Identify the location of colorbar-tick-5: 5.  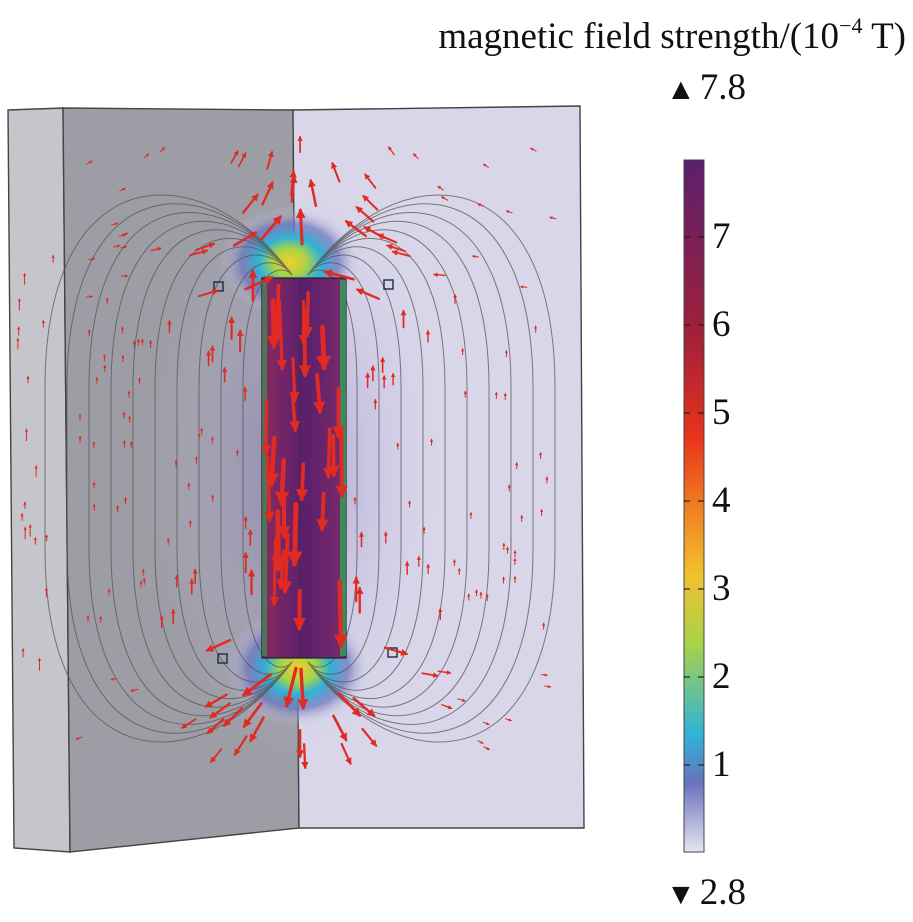
(721, 412).